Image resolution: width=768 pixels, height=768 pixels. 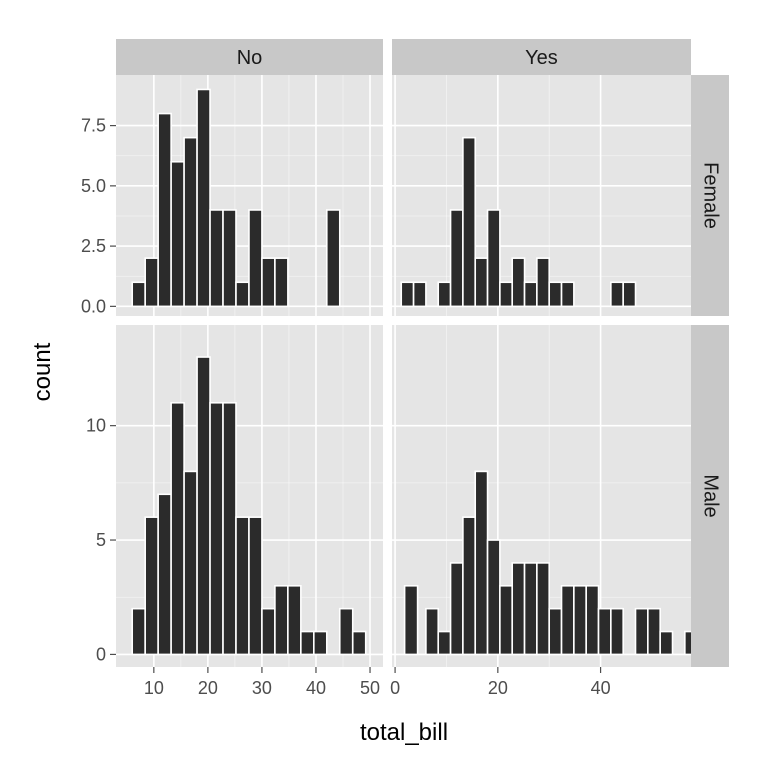 What do you see at coordinates (93, 186) in the screenshot?
I see `y-tick-label: 5.0` at bounding box center [93, 186].